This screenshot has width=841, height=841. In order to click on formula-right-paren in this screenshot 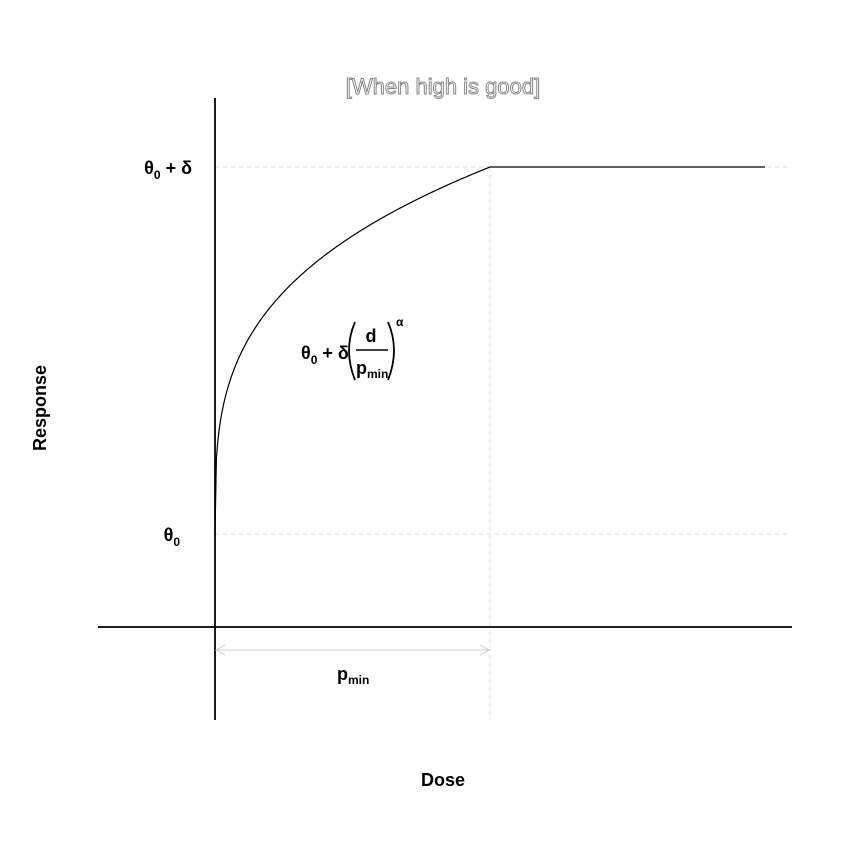, I will do `click(391, 351)`.